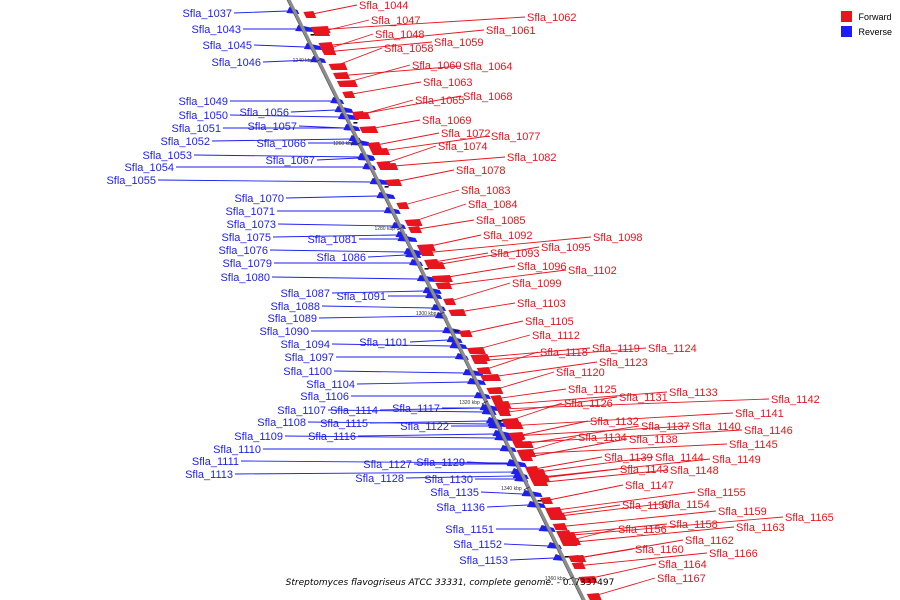  I want to click on reverse-gene-label: Sfla_1114, so click(354, 411).